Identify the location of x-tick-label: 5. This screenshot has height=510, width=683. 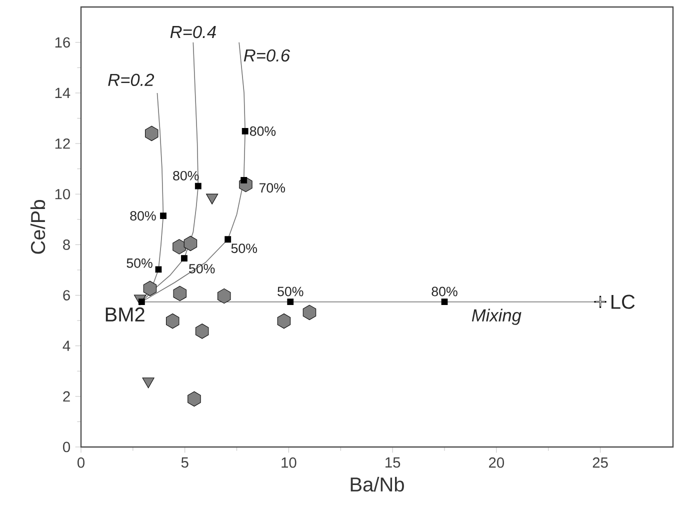
(184, 462).